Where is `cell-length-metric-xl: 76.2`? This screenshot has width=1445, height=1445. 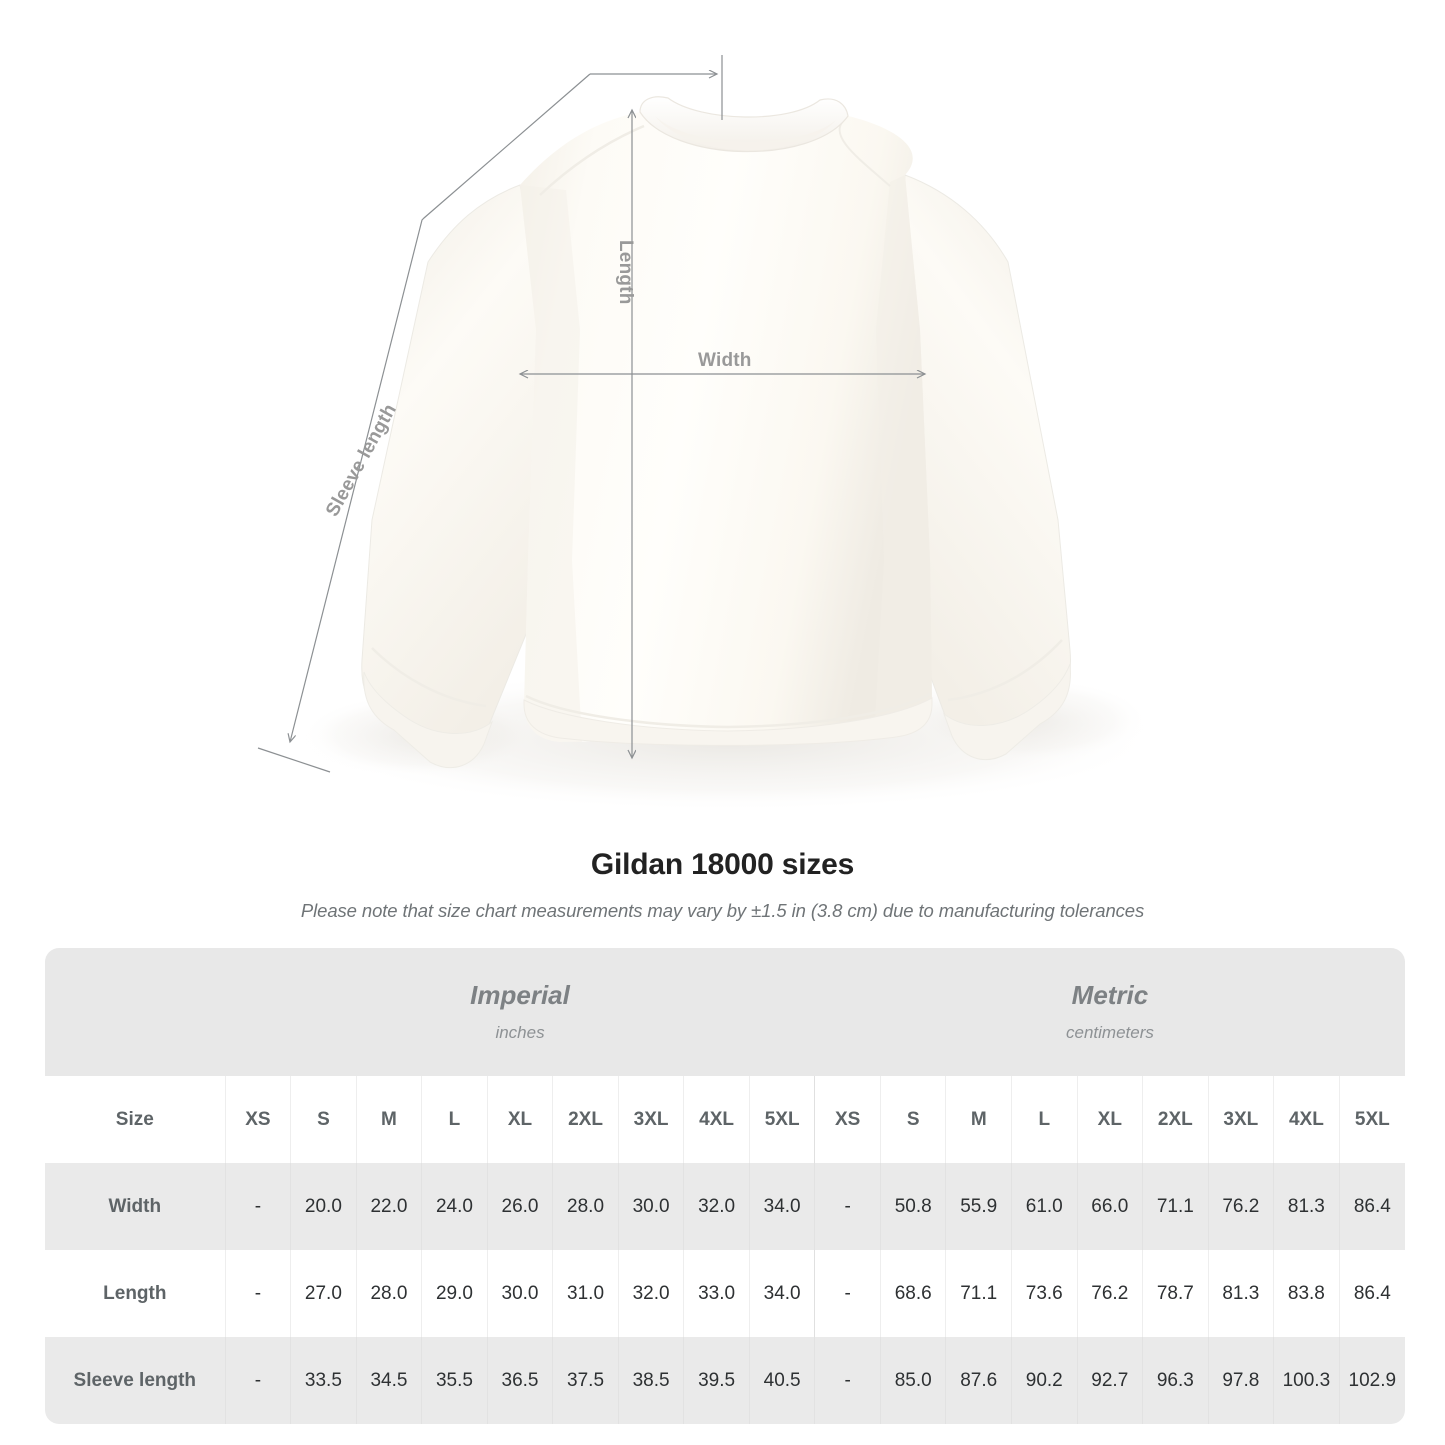
cell-length-metric-xl: 76.2 is located at coordinates (1109, 1293).